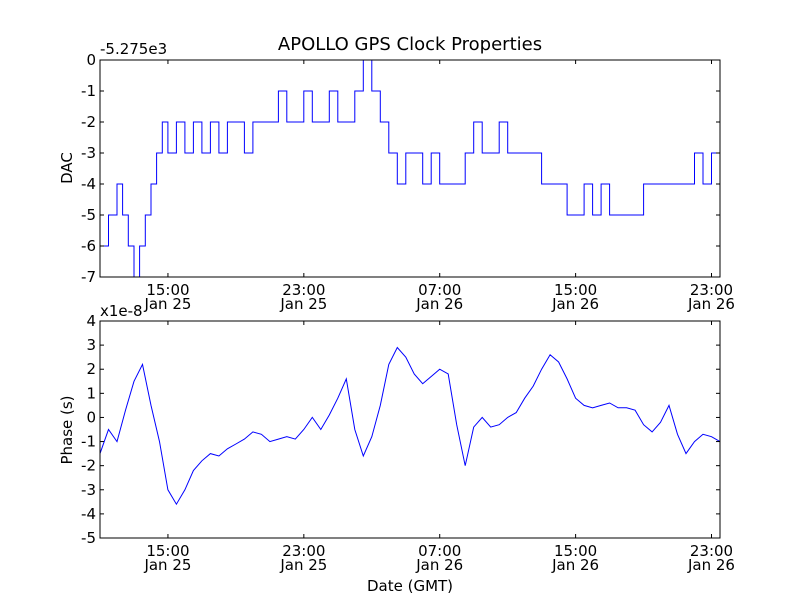 Image resolution: width=800 pixels, height=600 pixels. Describe the element at coordinates (88, 277) in the screenshot. I see `dac-ytick-label: -7` at that location.